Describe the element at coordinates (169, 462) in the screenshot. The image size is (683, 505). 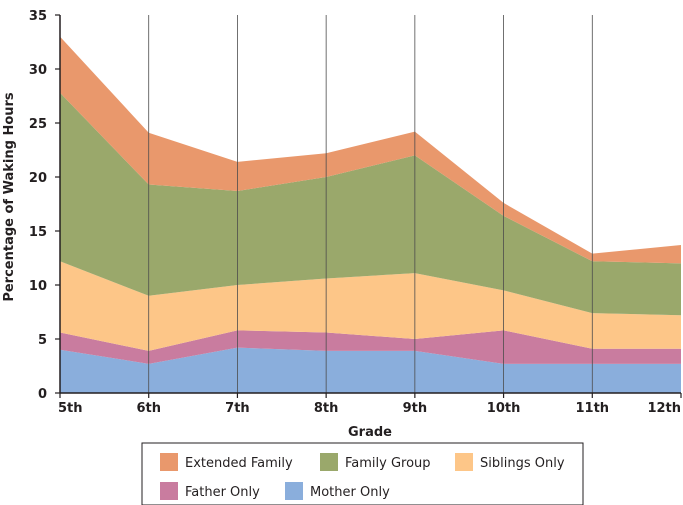
I see `legend-swatch-extended-family` at that location.